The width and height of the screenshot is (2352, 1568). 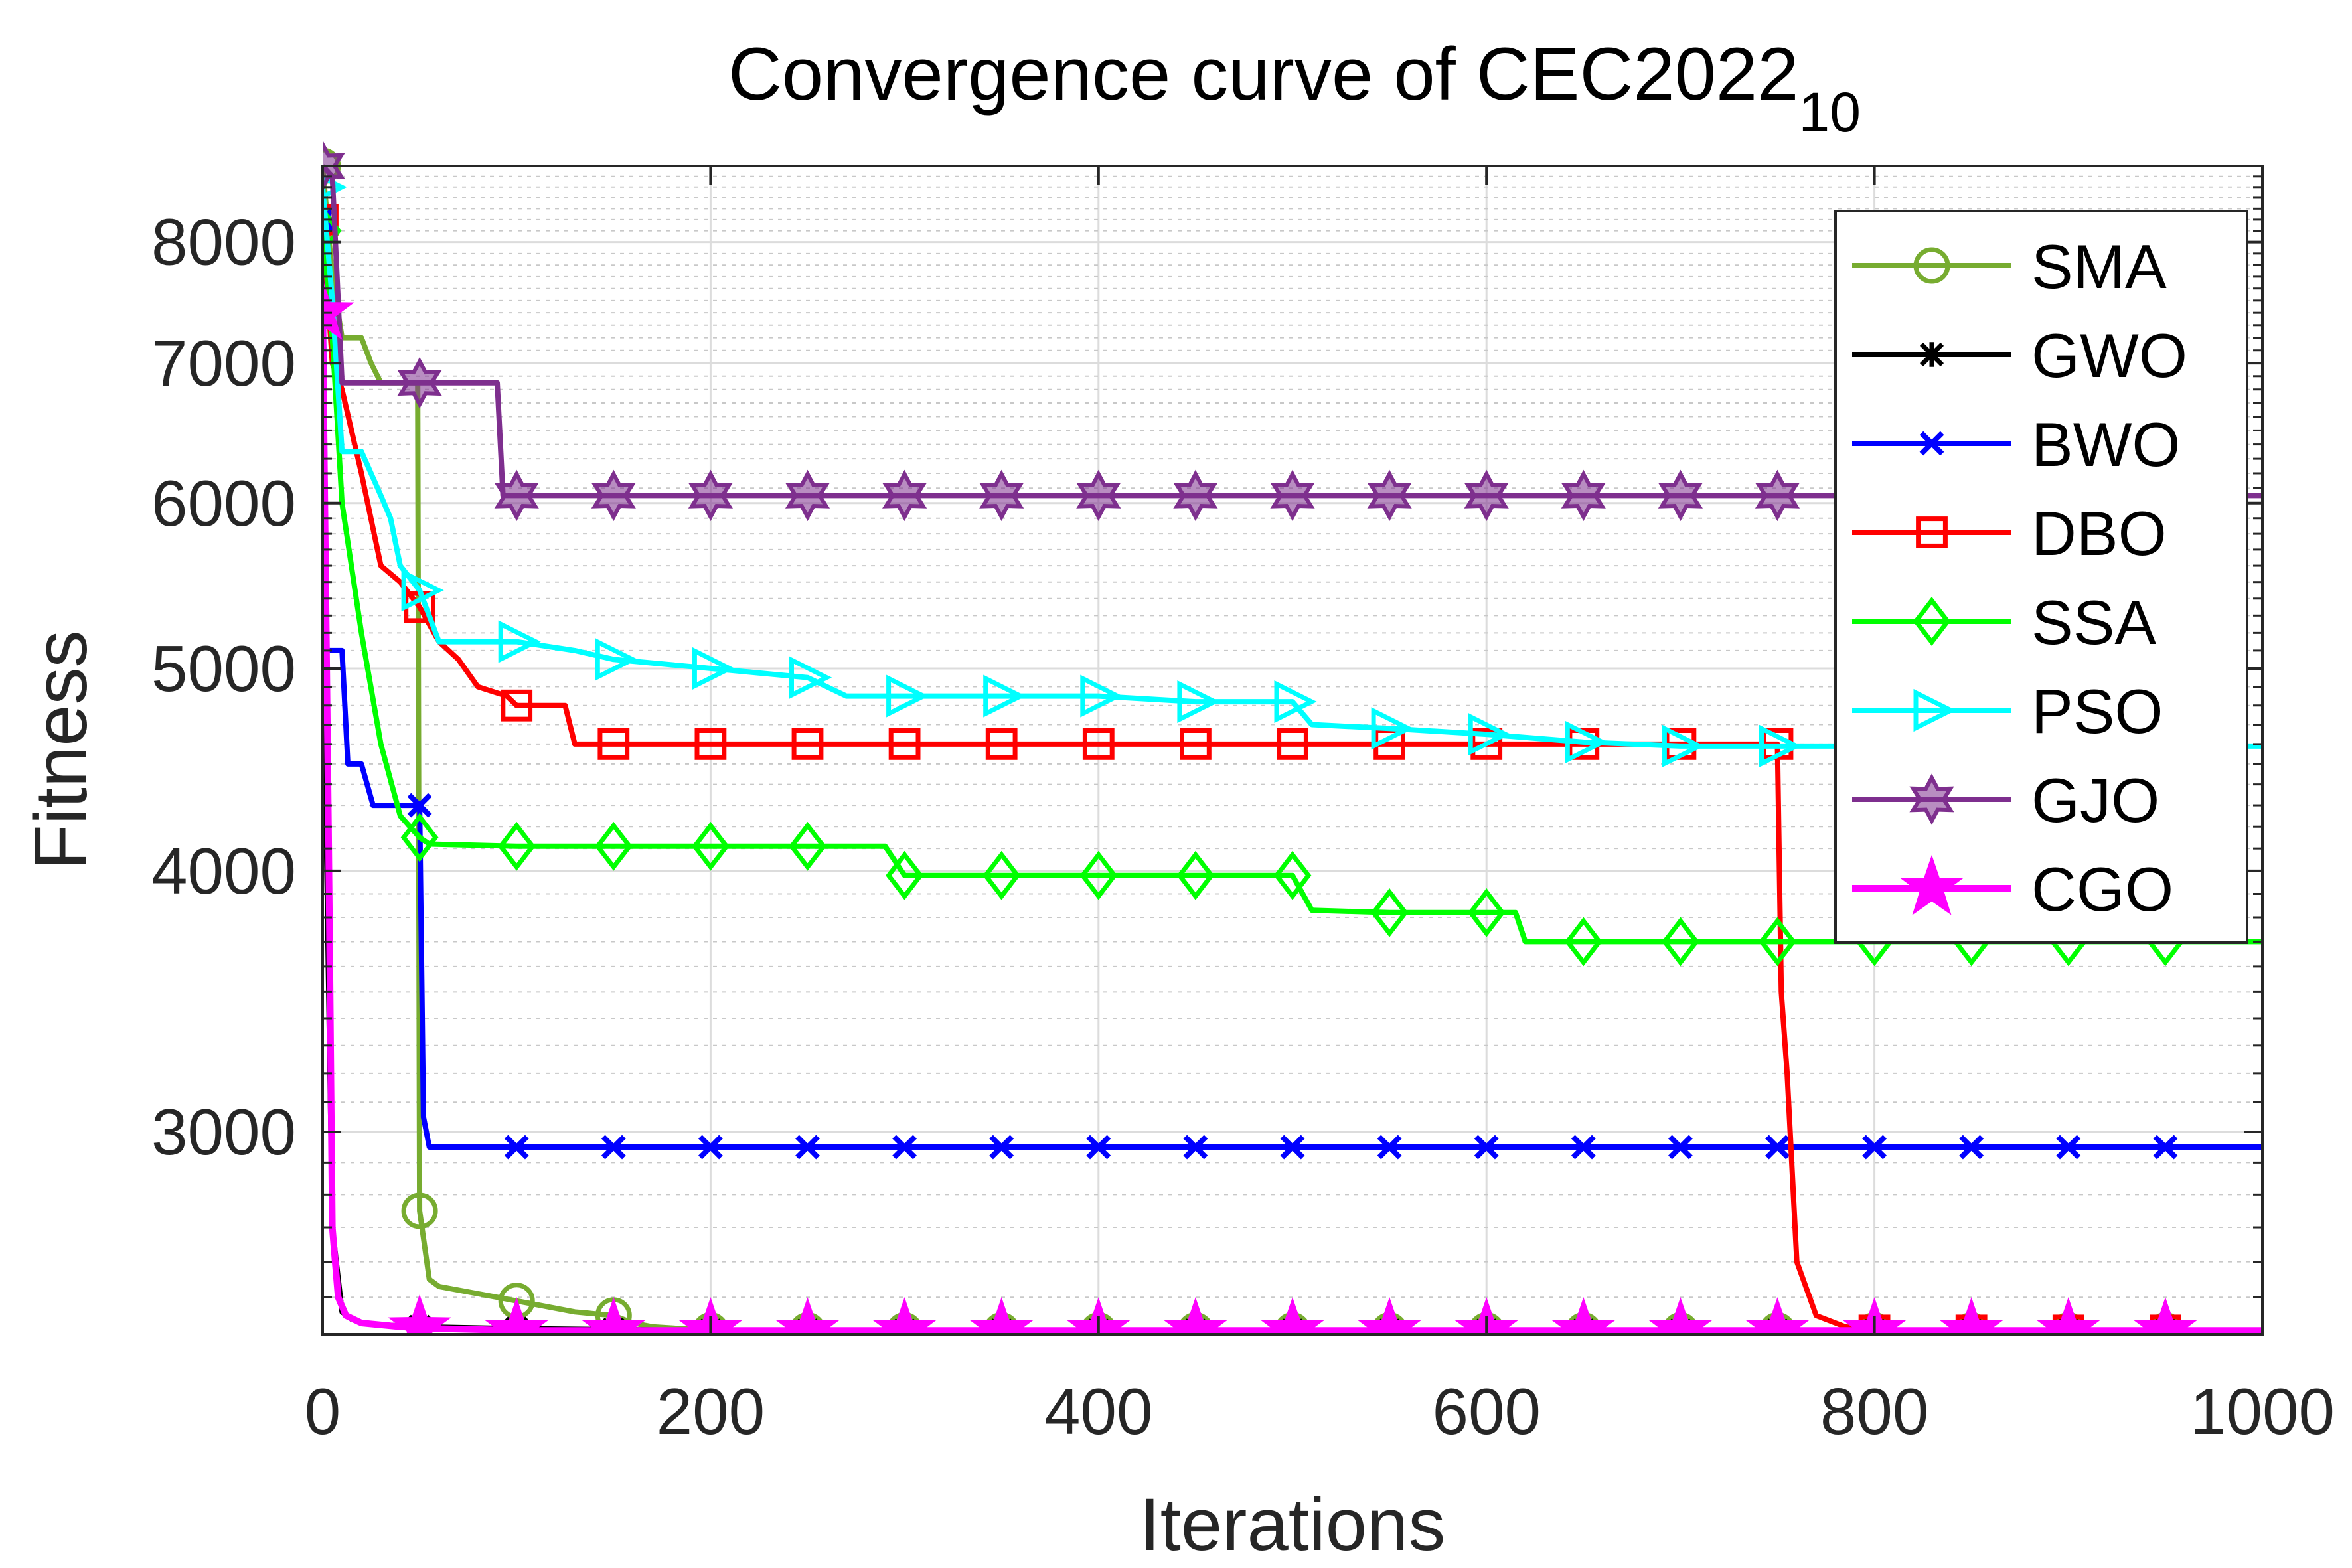 What do you see at coordinates (2099, 266) in the screenshot?
I see `legend-label-sma: SMA` at bounding box center [2099, 266].